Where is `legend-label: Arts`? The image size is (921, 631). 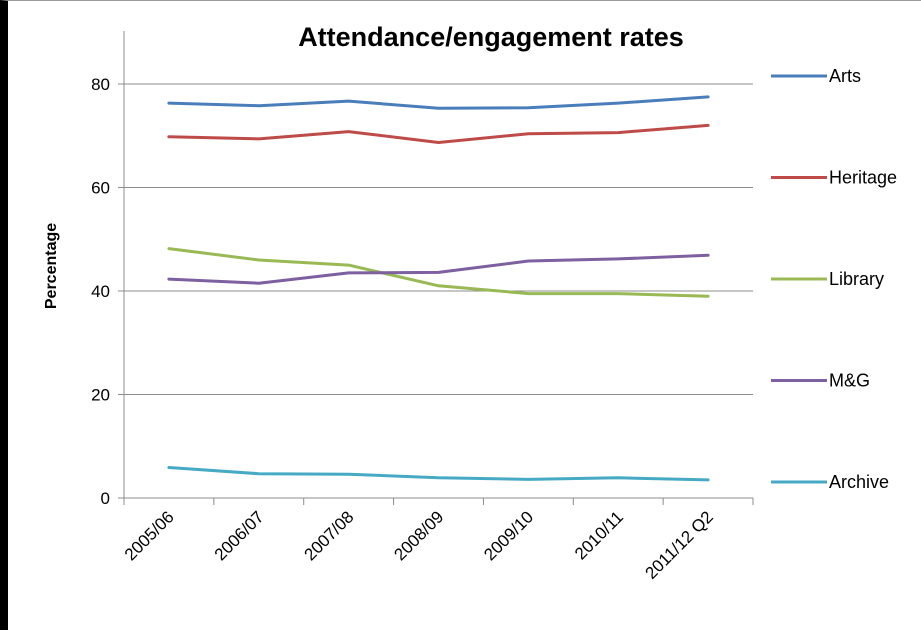
legend-label: Arts is located at coordinates (845, 76).